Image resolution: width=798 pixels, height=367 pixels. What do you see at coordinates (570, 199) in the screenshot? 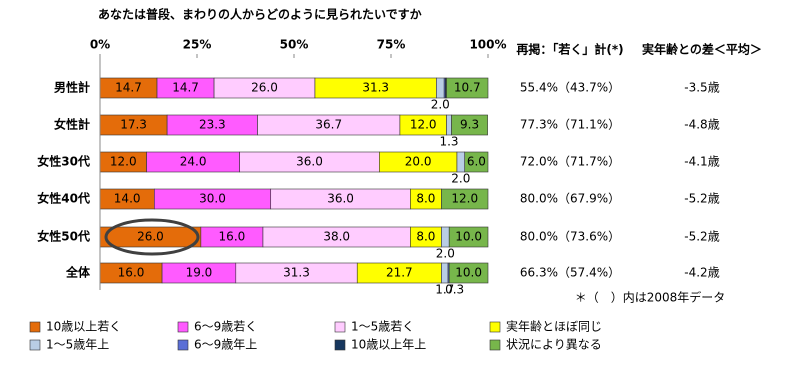
I see `table-cell: 80.0%（67.9%）` at bounding box center [570, 199].